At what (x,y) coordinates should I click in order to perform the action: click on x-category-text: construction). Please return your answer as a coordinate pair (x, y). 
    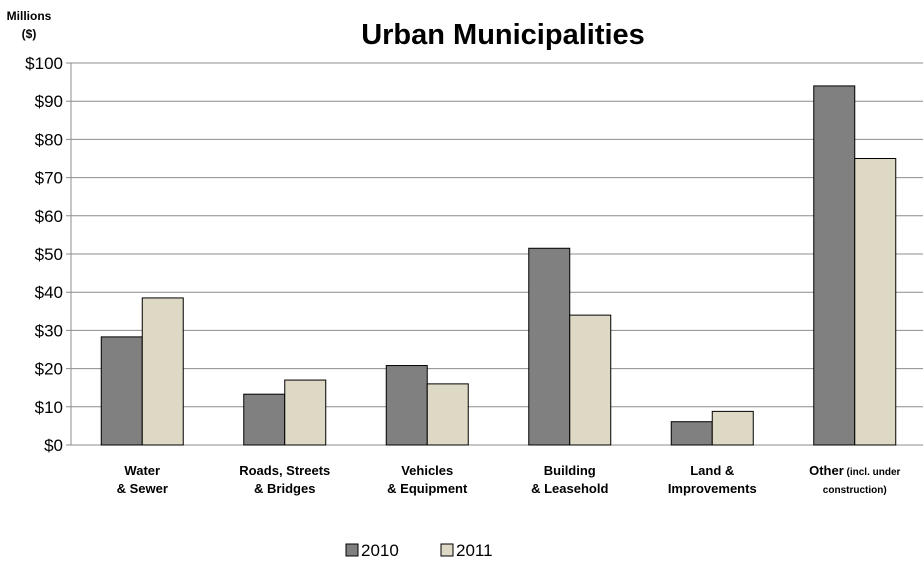
    Looking at the image, I should click on (855, 490).